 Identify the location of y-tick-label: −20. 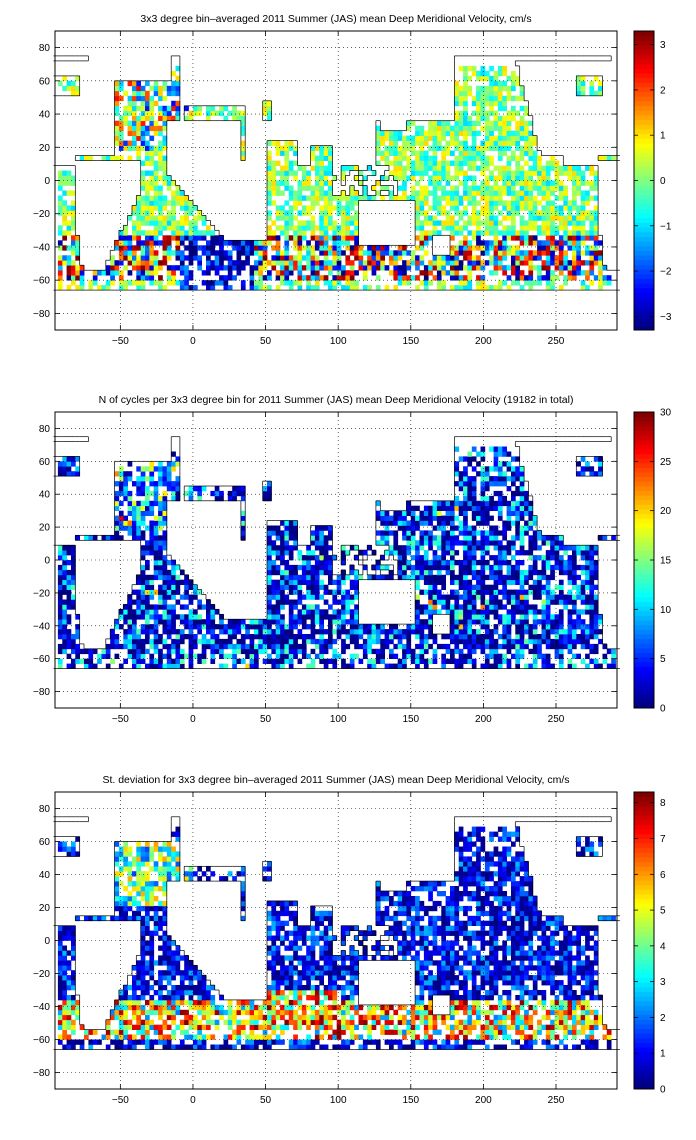
(41, 214).